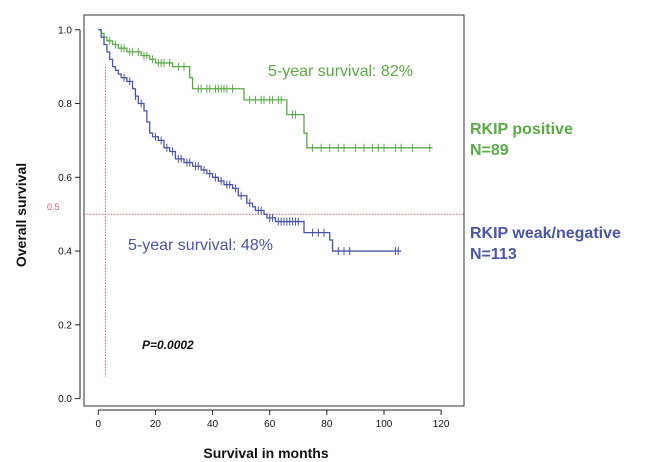  I want to click on x-tick-label: 60, so click(270, 424).